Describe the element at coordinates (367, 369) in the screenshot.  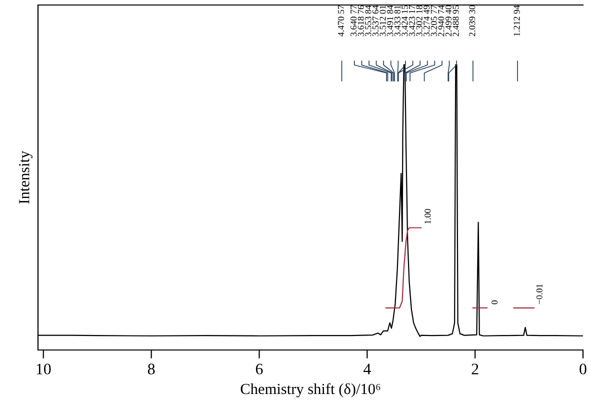
I see `x-tick-label: 4` at that location.